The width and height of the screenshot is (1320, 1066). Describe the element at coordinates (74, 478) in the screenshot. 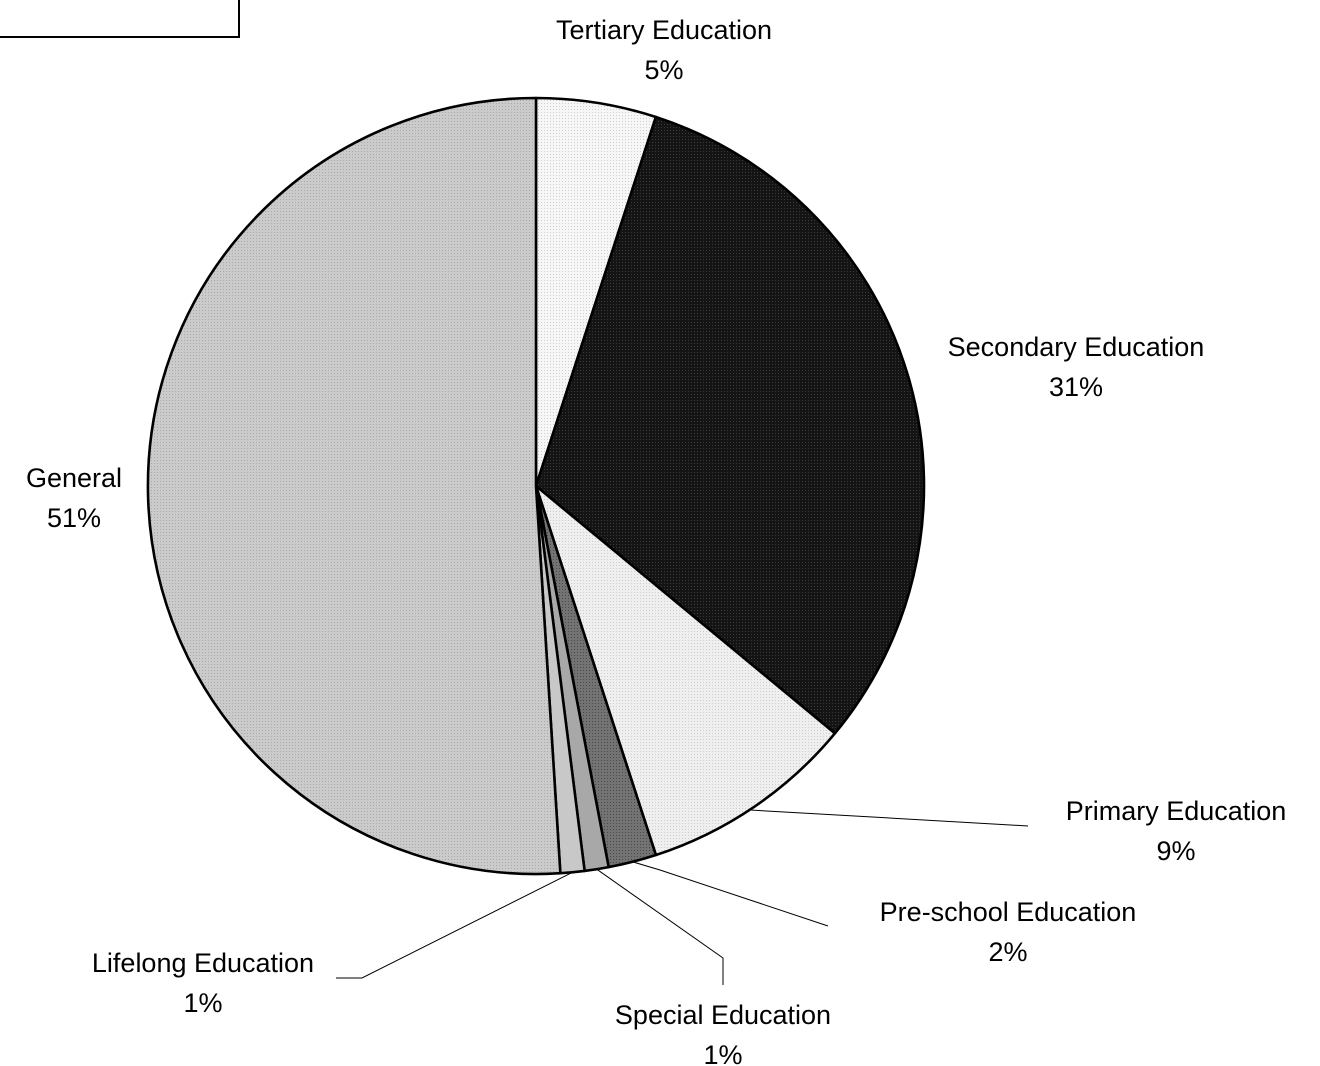

I see `slice-label-general: General` at that location.